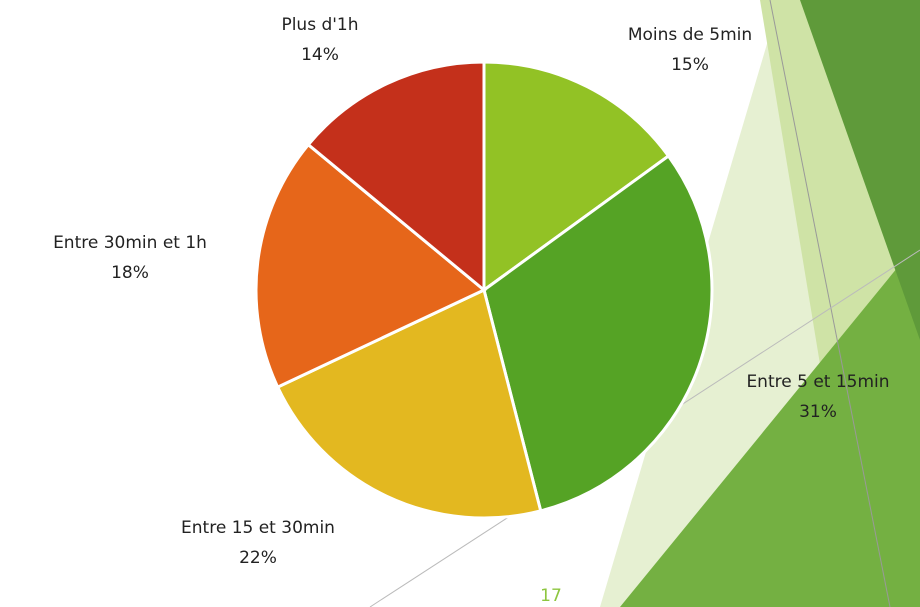 The width and height of the screenshot is (920, 607). Describe the element at coordinates (690, 65) in the screenshot. I see `slice-value-label: 15%` at that location.